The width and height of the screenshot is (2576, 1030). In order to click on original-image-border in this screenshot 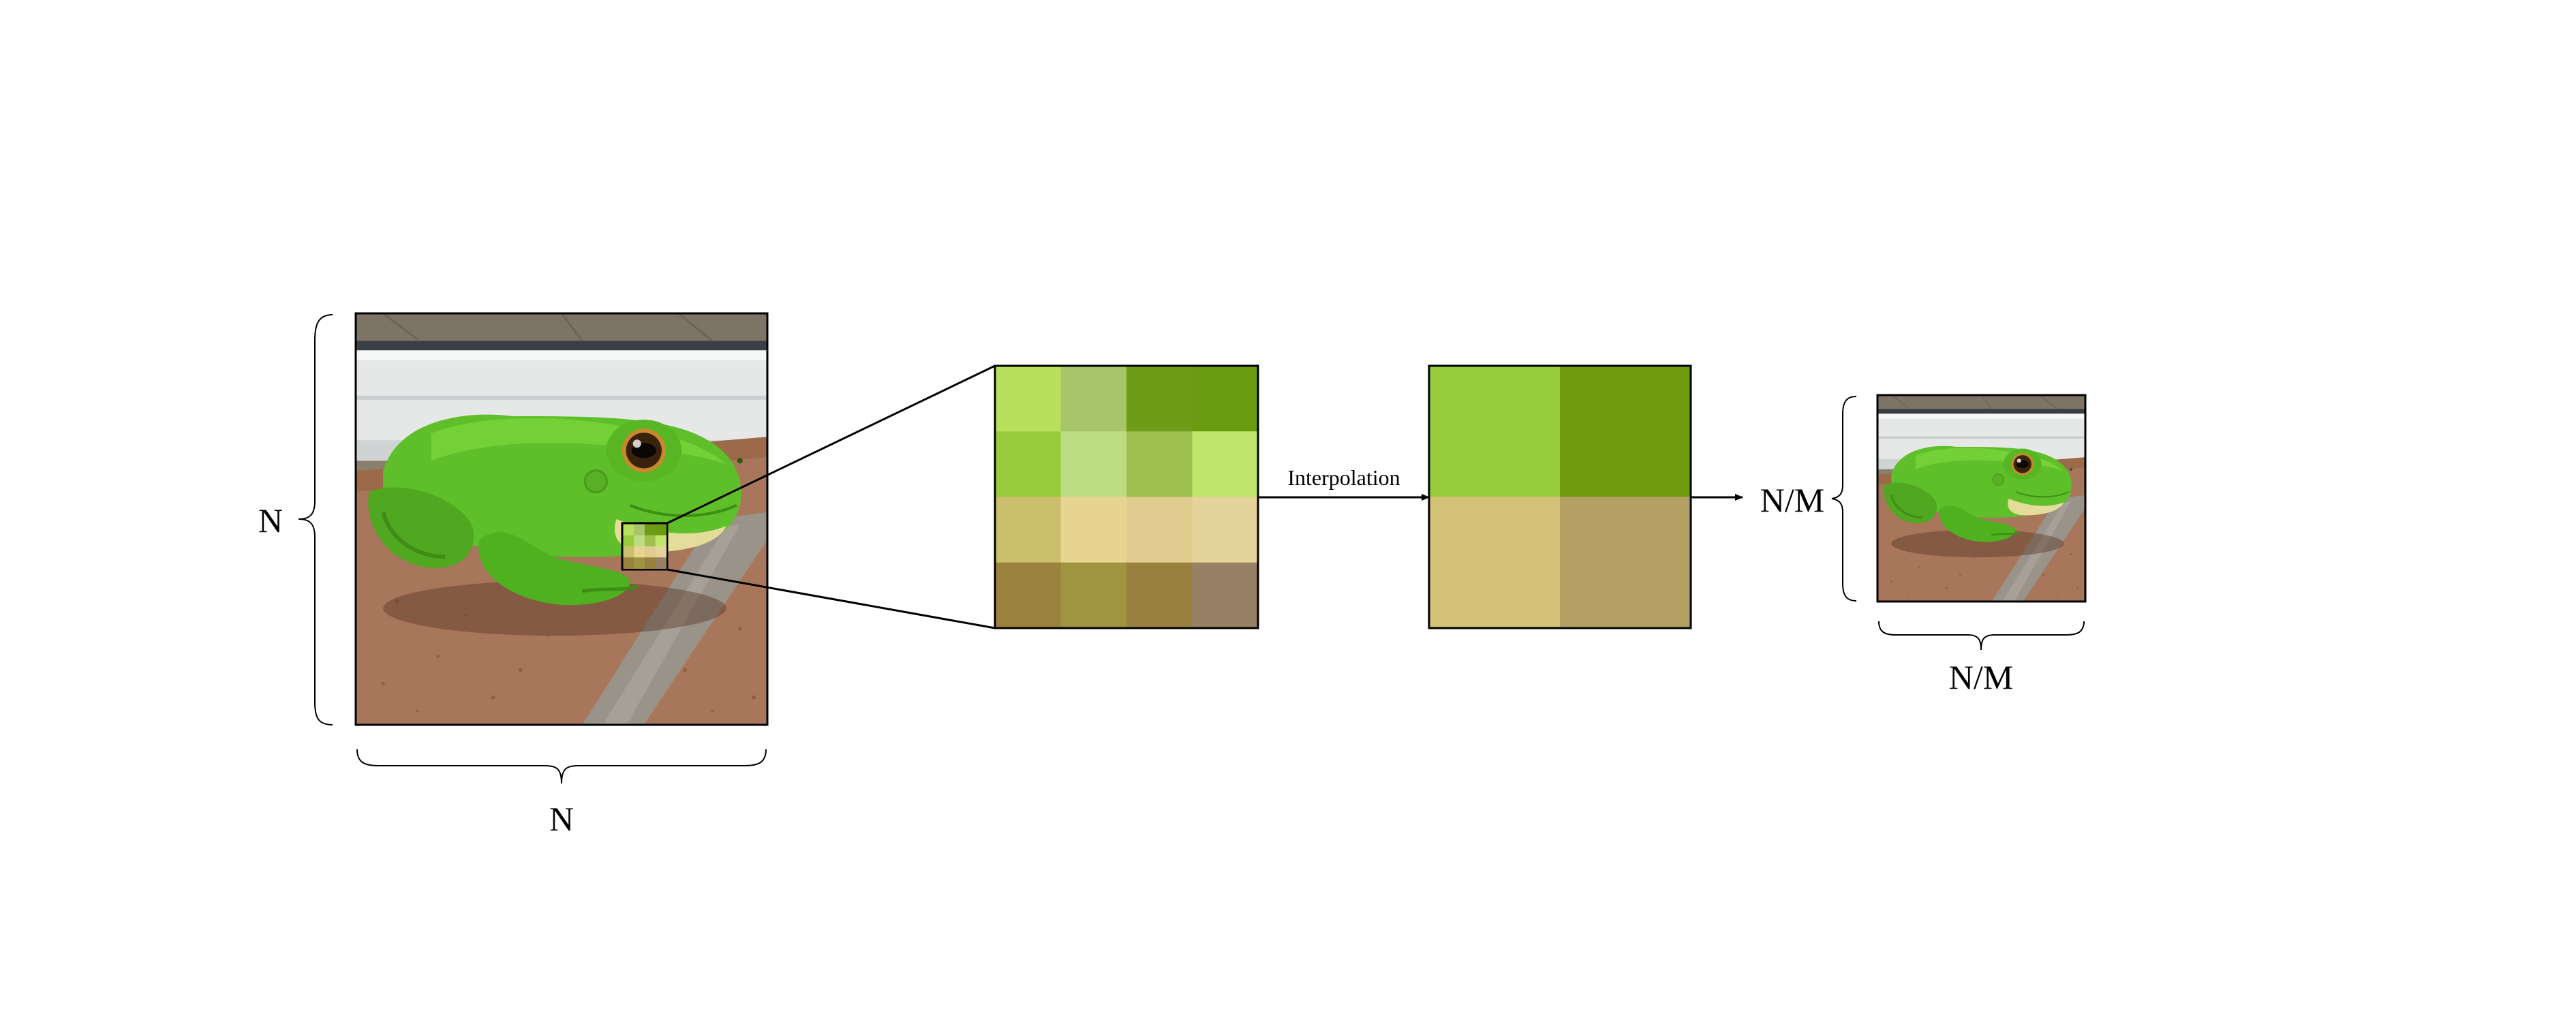, I will do `click(561, 519)`.